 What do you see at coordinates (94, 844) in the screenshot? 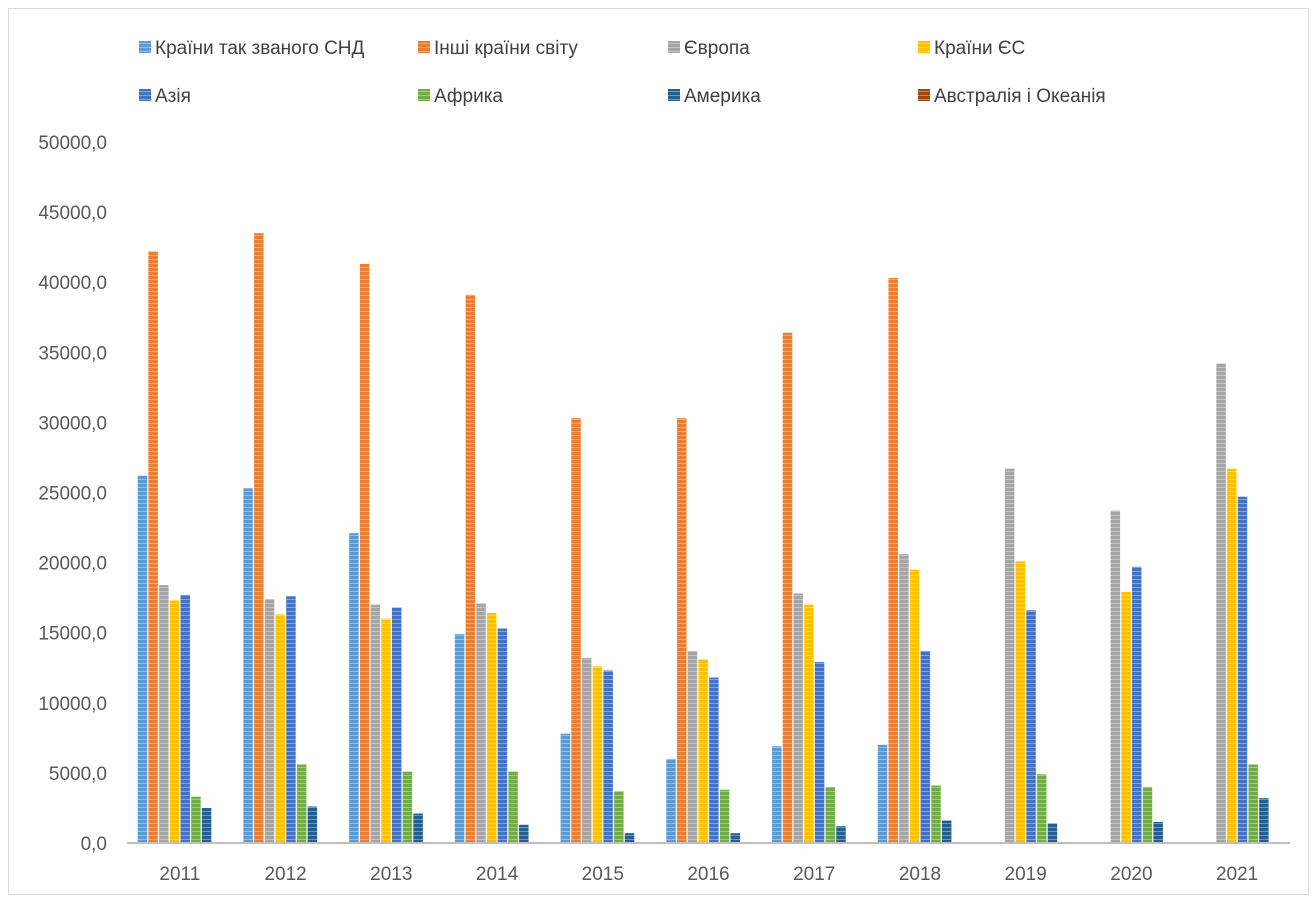
I see `y-tick-label: 0,0` at bounding box center [94, 844].